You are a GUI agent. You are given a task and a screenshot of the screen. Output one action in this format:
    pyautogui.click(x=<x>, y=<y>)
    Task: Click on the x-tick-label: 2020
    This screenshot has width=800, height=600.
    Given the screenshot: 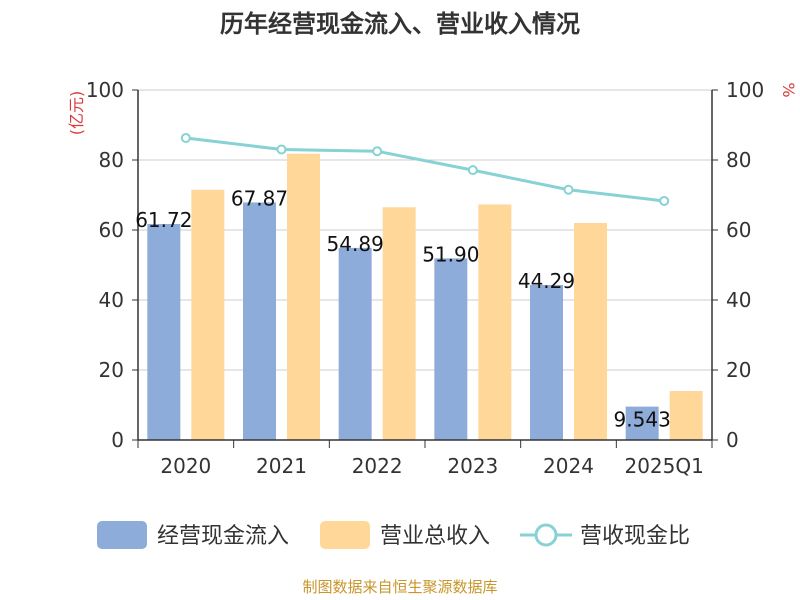 What is the action you would take?
    pyautogui.click(x=185, y=466)
    